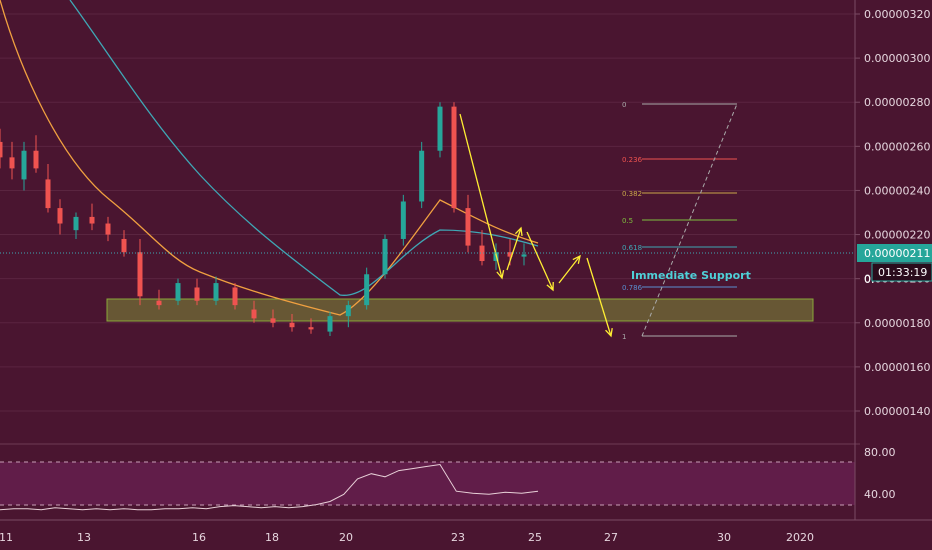 This screenshot has width=932, height=550. Describe the element at coordinates (84, 537) in the screenshot. I see `time-tick-label: 13` at that location.